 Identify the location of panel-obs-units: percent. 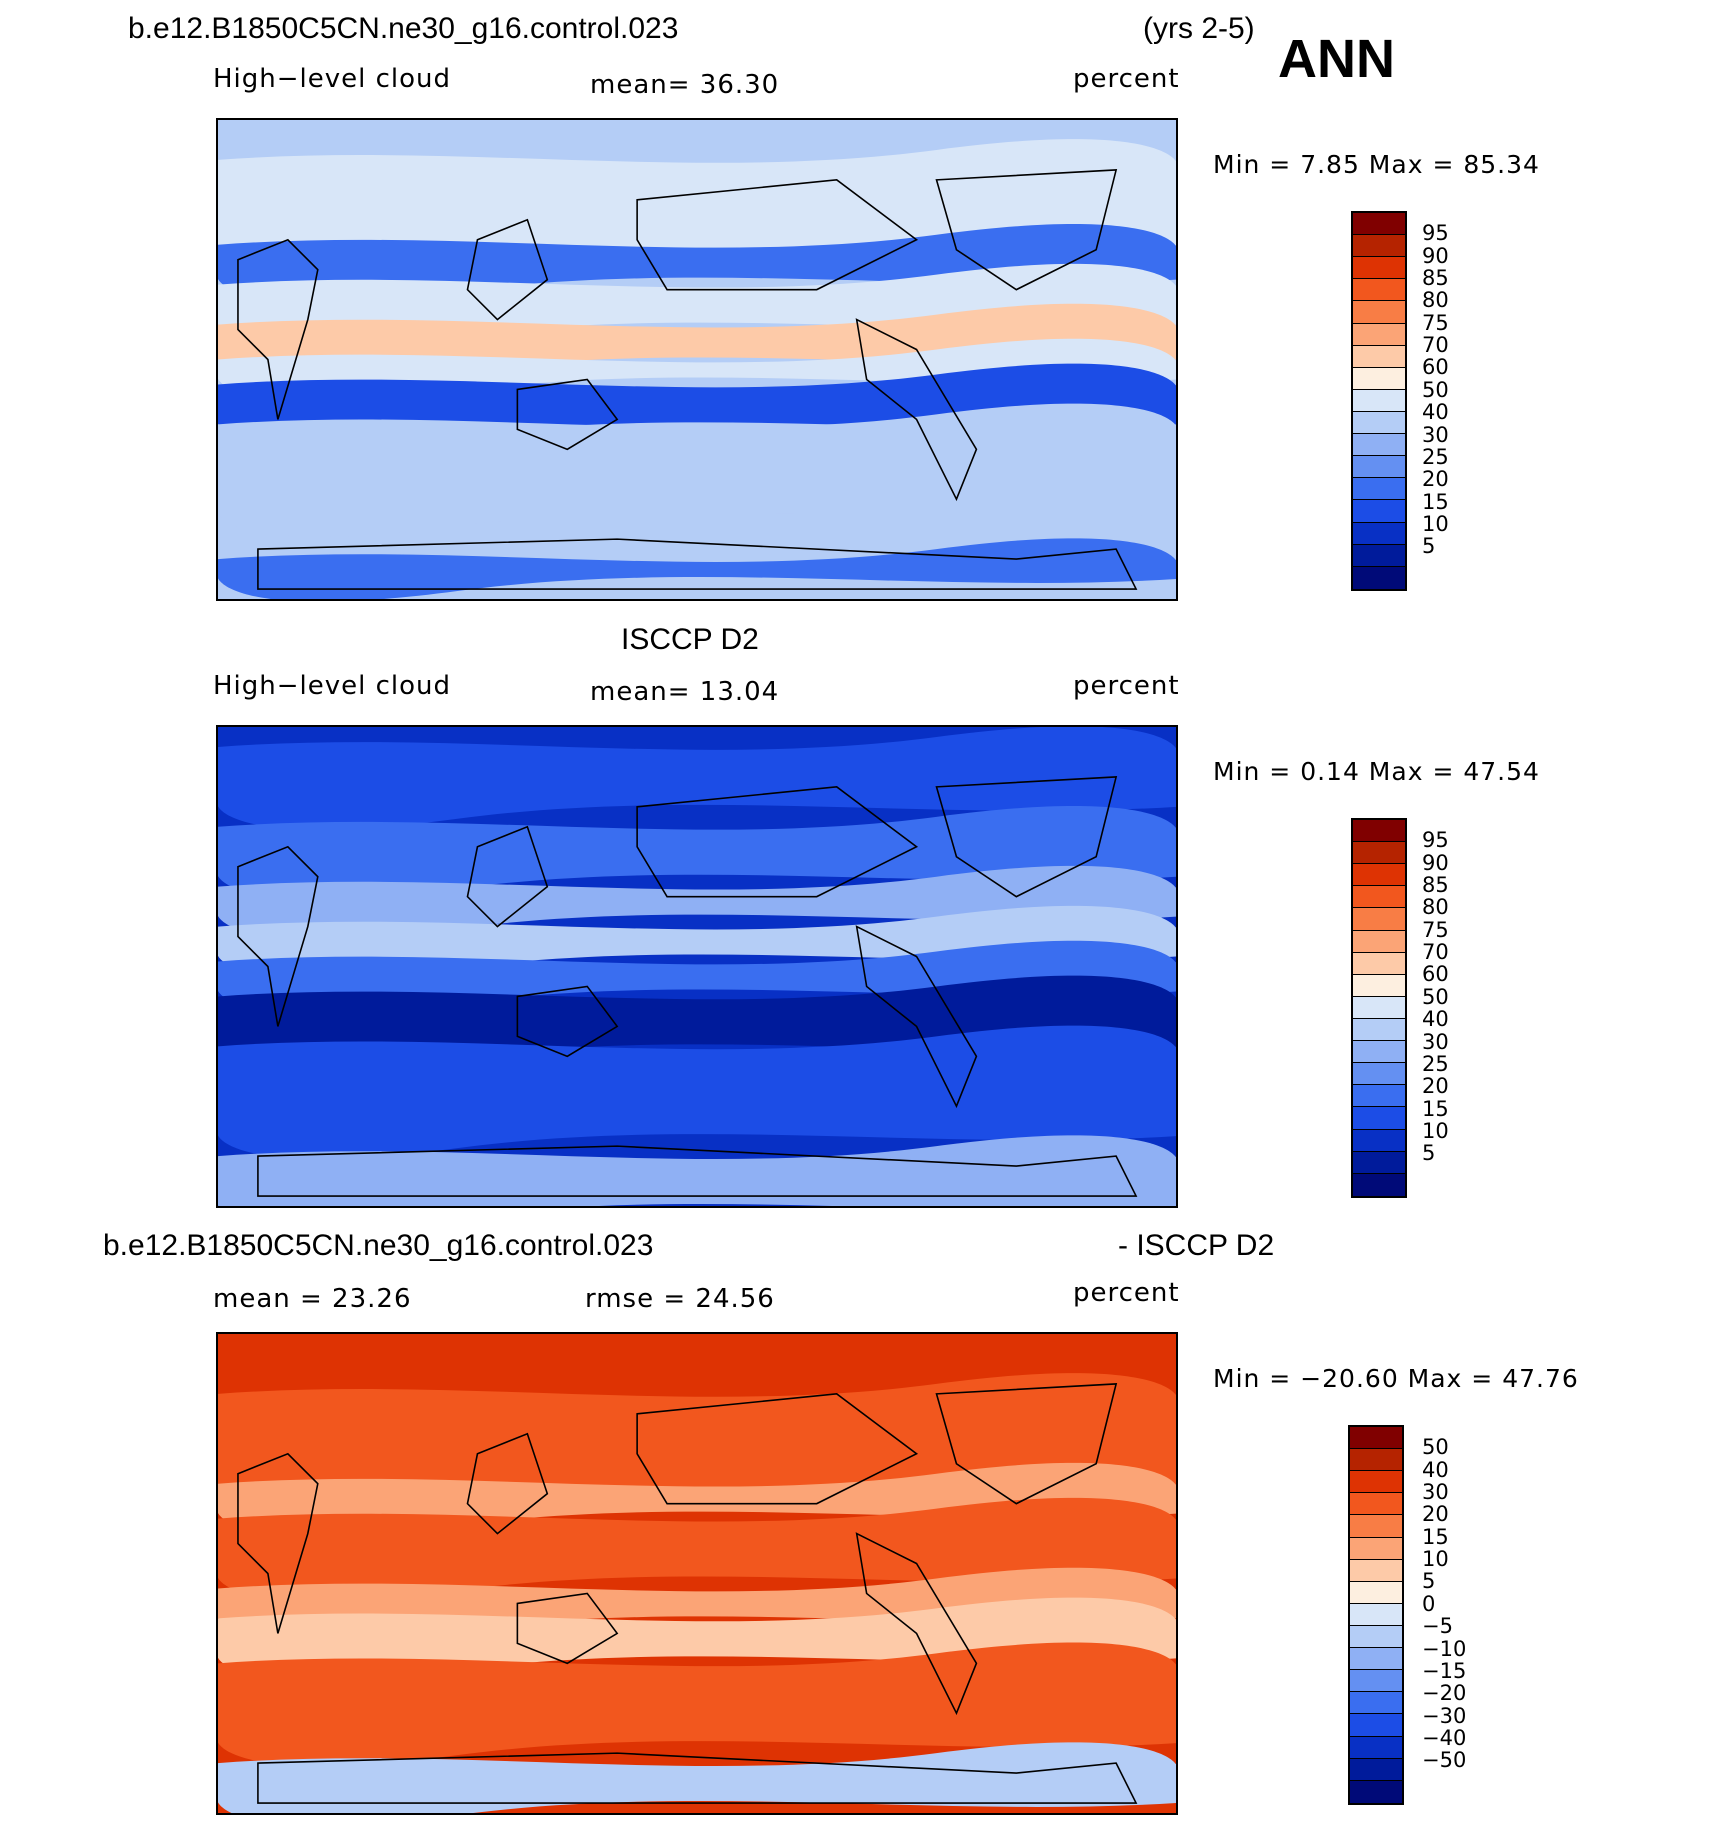
(1126, 686).